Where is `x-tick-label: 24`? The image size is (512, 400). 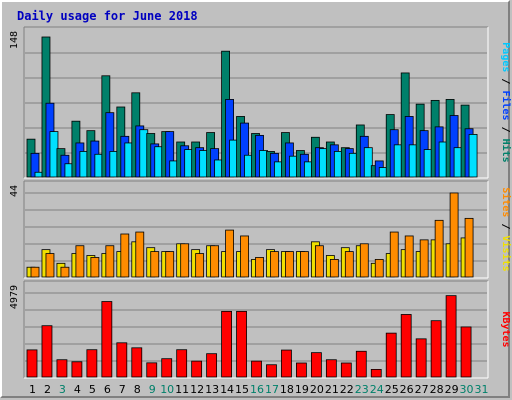 x-tick-label: 24 is located at coordinates (377, 389).